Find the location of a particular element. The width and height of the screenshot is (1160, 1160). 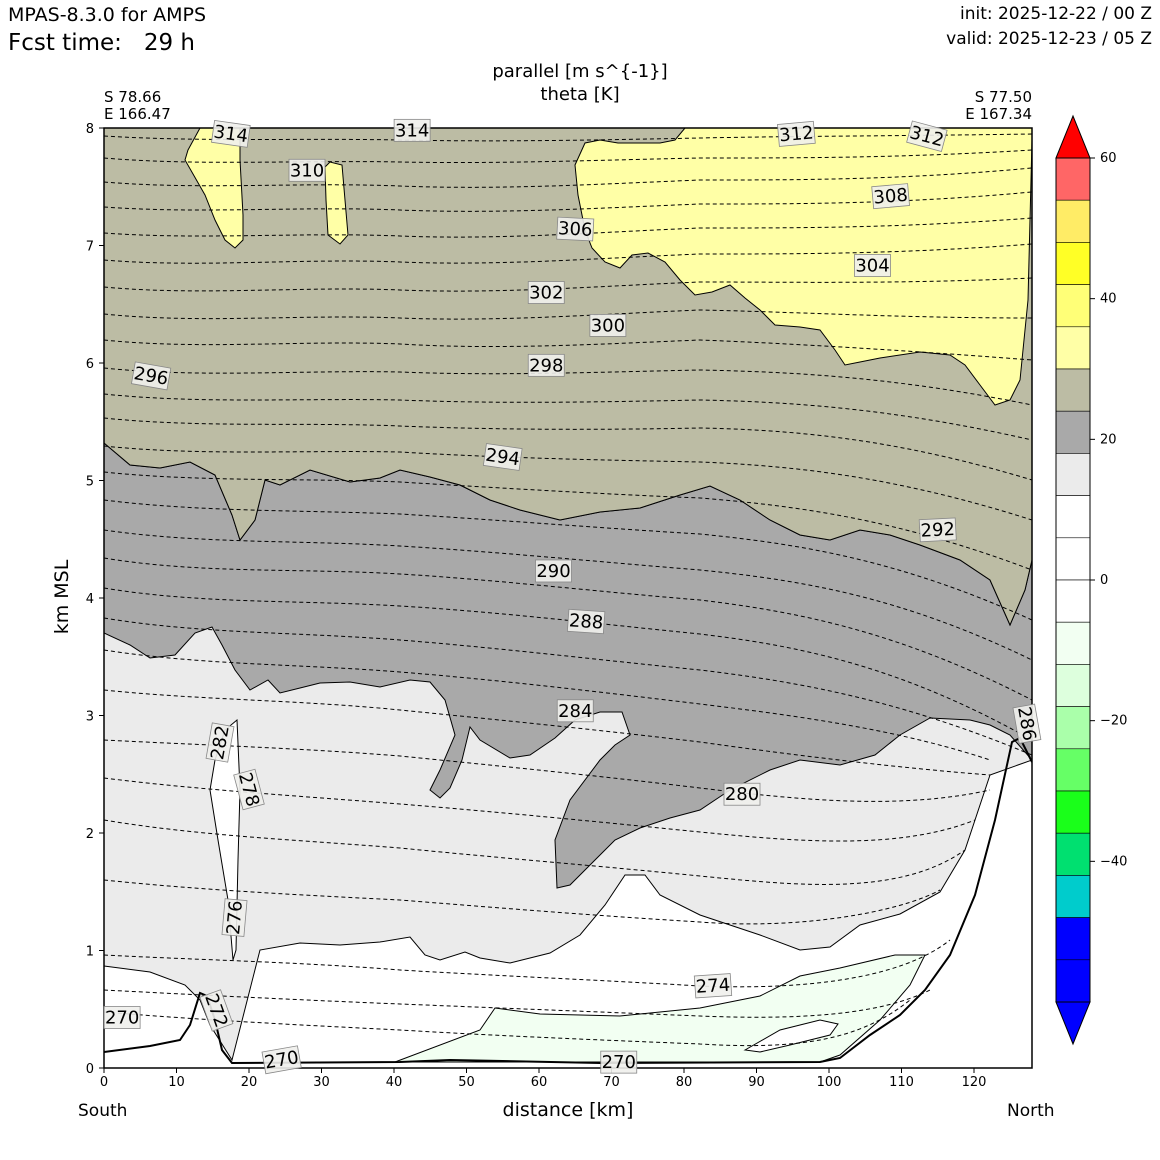

x-tick-label: 40 is located at coordinates (394, 1082).